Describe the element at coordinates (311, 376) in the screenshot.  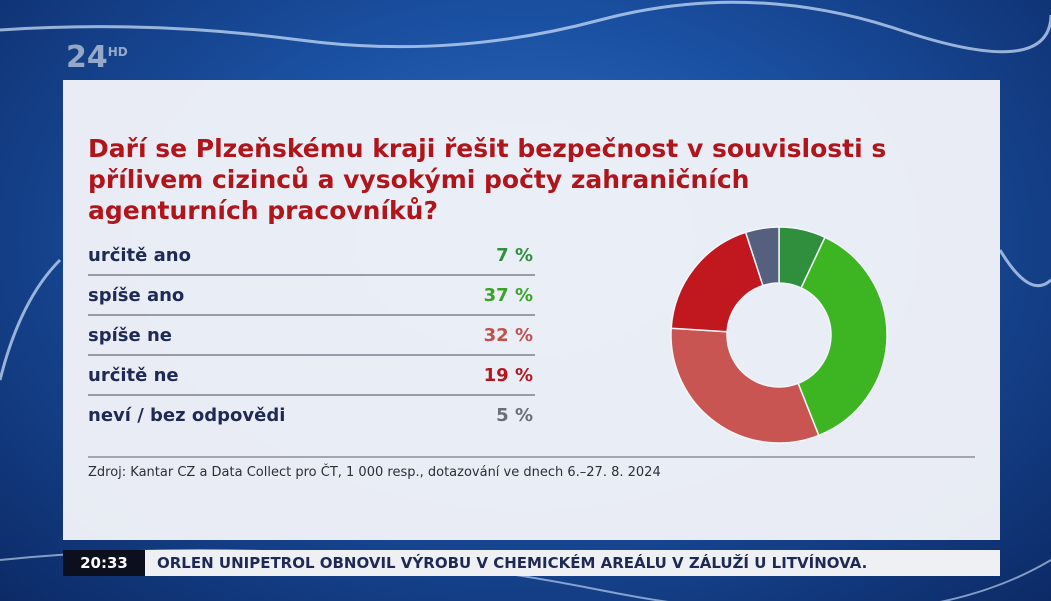
I see `legend-row: určitě ne 19 %` at that location.